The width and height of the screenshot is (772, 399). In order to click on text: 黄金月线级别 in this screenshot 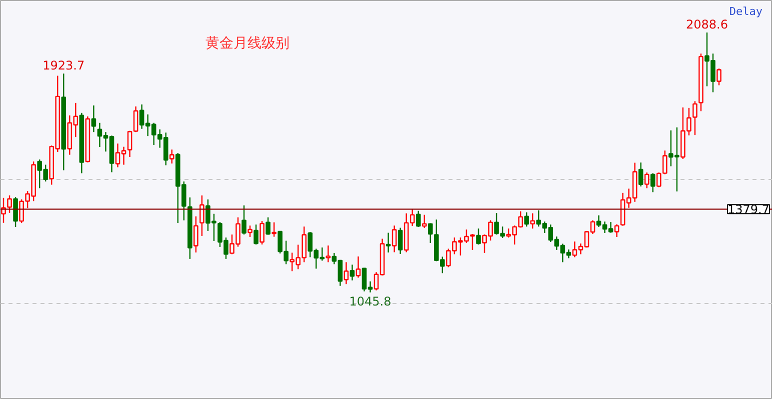, I will do `click(248, 44)`.